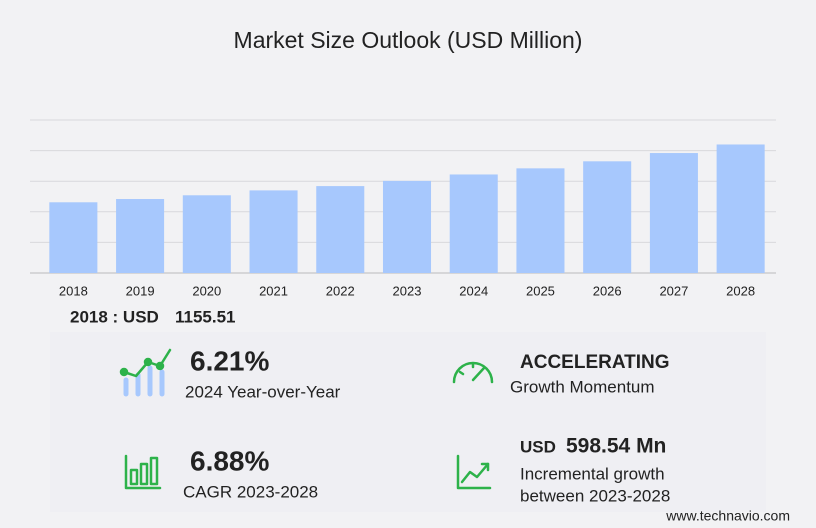 The width and height of the screenshot is (816, 528). What do you see at coordinates (73, 290) in the screenshot?
I see `x-tick-label: 2018` at bounding box center [73, 290].